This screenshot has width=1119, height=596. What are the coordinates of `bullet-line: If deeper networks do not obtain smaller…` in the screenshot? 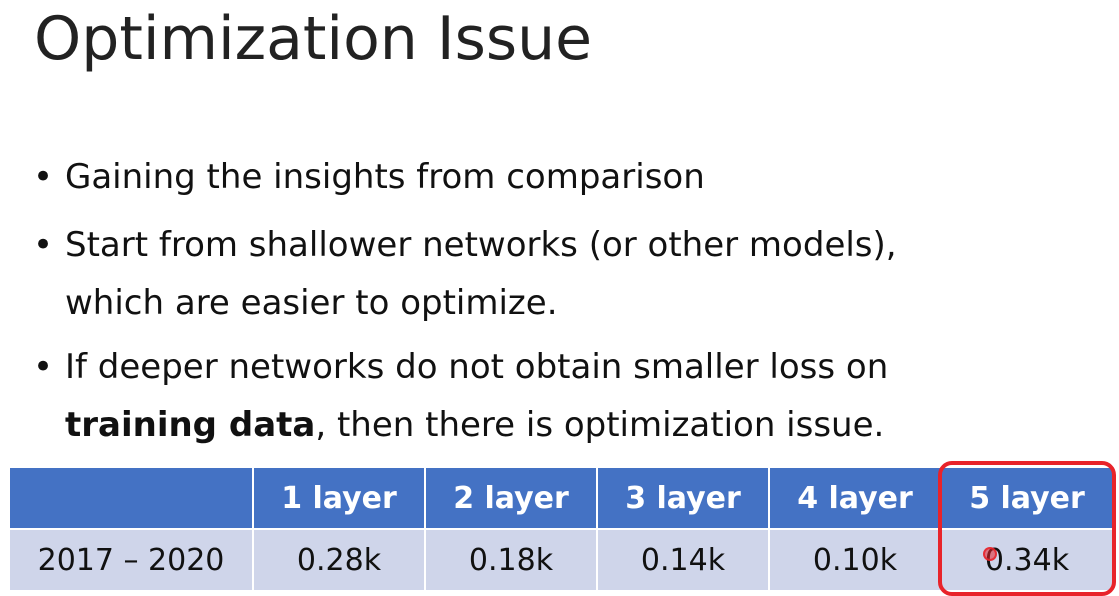 It's located at (477, 367).